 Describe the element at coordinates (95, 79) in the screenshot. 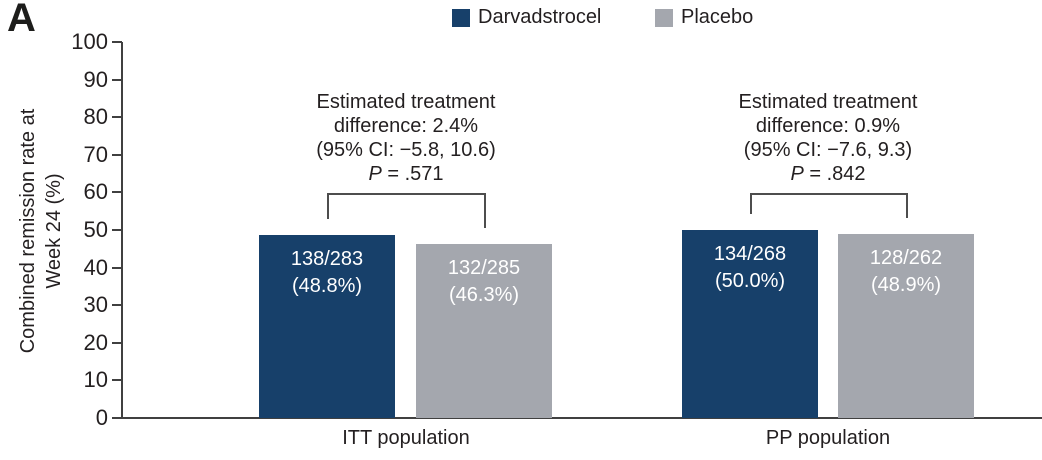

I see `y-tick-label: 90` at that location.